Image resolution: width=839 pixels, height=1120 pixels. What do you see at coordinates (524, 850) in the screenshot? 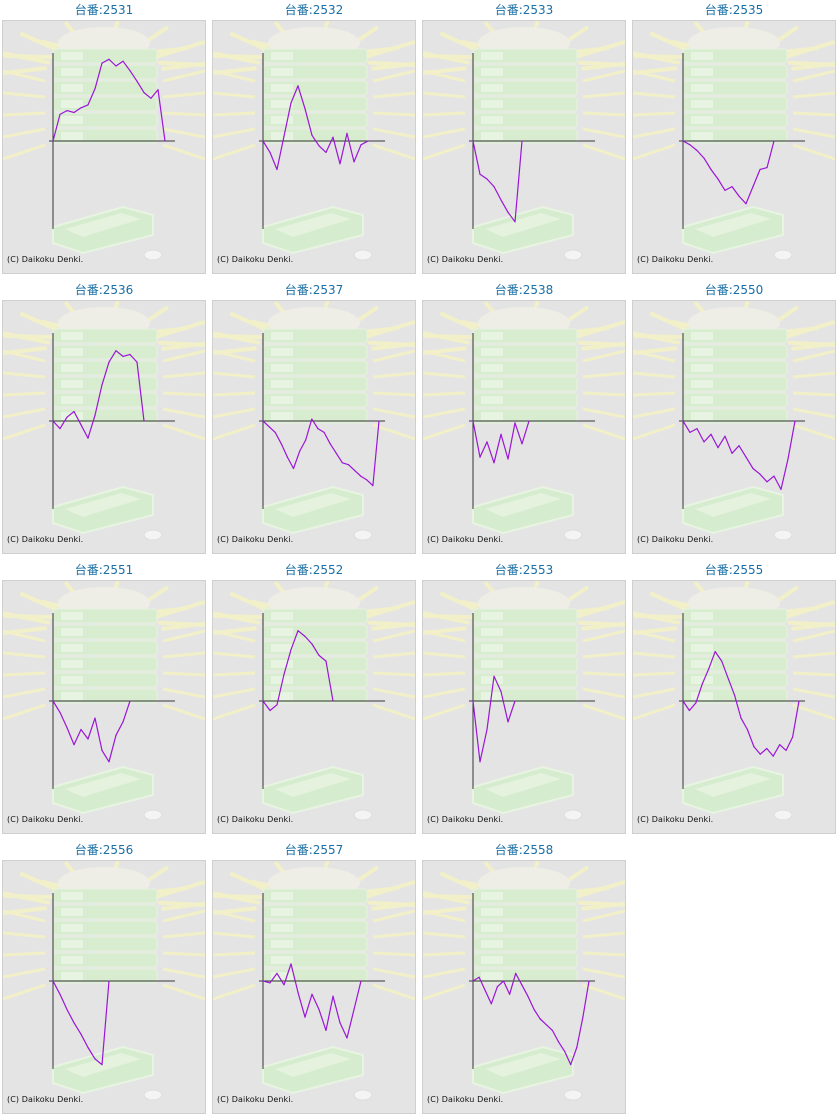
I see `machine-number-link: 台番:2558` at bounding box center [524, 850].